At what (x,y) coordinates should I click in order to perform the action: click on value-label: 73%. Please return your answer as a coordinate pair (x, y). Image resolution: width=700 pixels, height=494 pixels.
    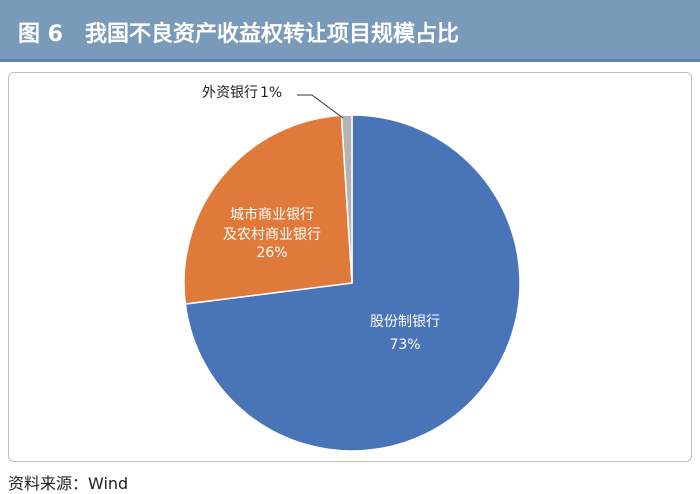
    Looking at the image, I should click on (405, 345).